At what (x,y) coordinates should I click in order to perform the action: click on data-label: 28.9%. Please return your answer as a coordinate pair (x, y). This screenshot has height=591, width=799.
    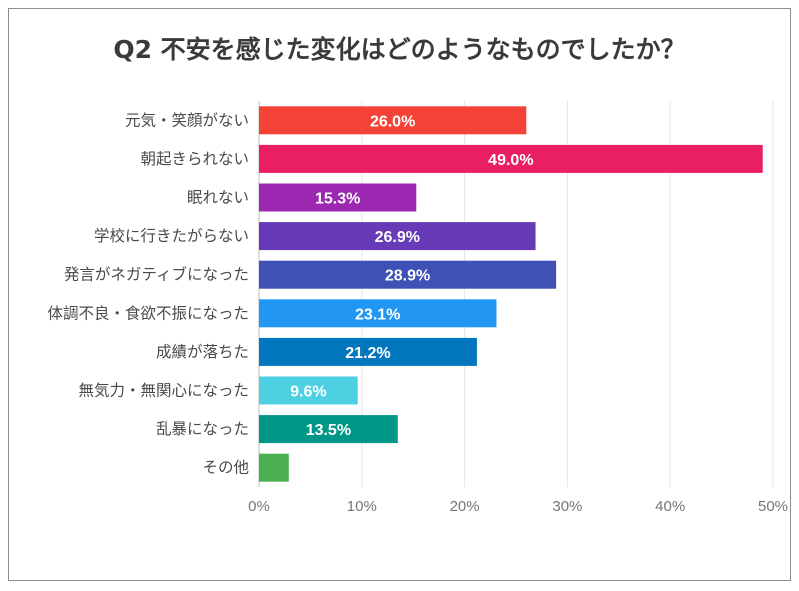
    Looking at the image, I should click on (407, 276).